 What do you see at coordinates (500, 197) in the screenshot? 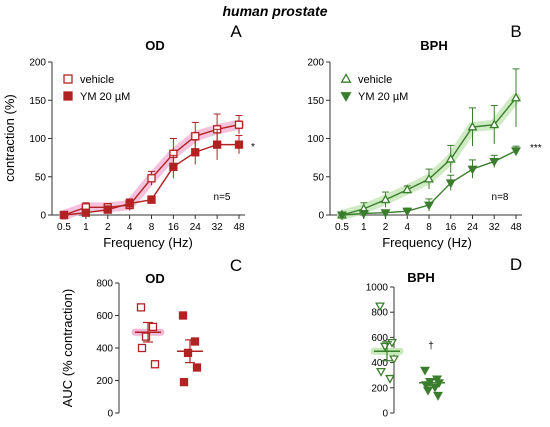
I see `n-label: n=8` at bounding box center [500, 197].